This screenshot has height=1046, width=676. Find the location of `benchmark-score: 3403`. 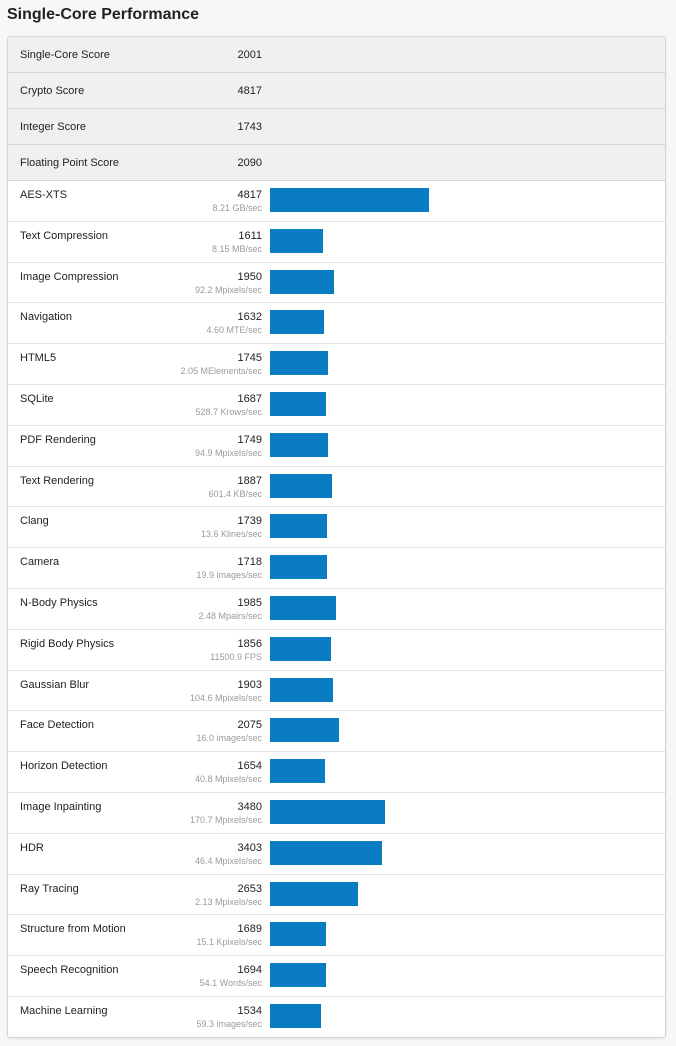

benchmark-score: 3403 is located at coordinates (249, 847).